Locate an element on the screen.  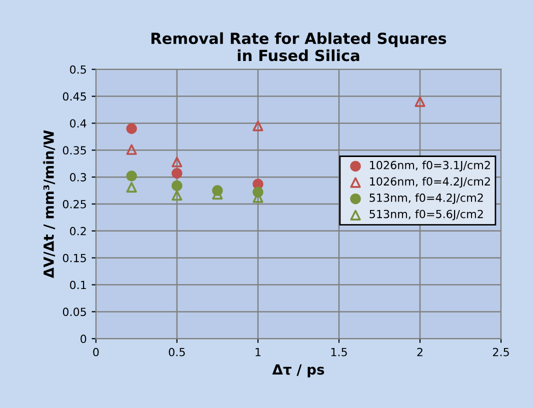
x-tick-label: 1.5 is located at coordinates (339, 352).